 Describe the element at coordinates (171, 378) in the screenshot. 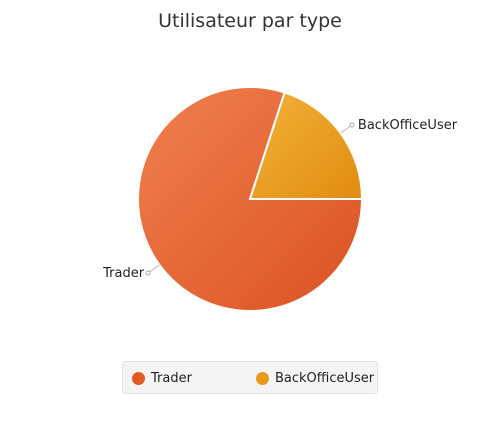

I see `legend-label-trader: Trader` at that location.